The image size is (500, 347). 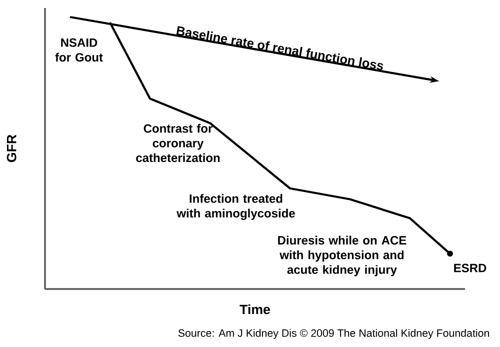 I want to click on source-note: Source: Am J Kidney Dis © 2009 The National Kidney Foundation, so click(x=333, y=334).